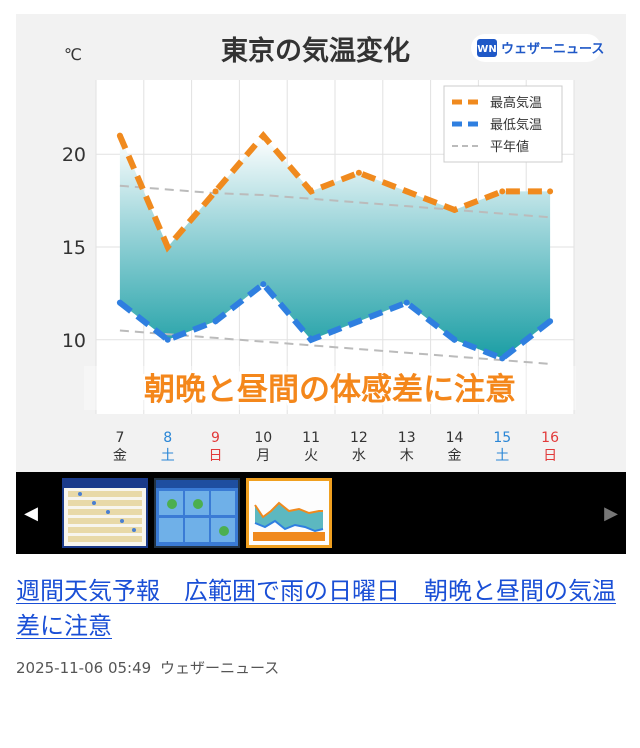  What do you see at coordinates (73, 54) in the screenshot?
I see `y-axis-unit: ℃` at bounding box center [73, 54].